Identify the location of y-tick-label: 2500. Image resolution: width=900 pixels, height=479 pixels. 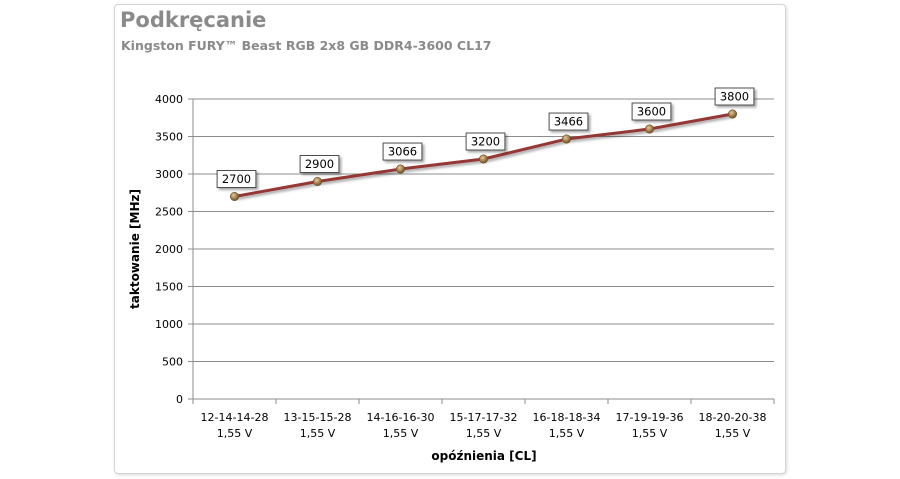
(169, 212).